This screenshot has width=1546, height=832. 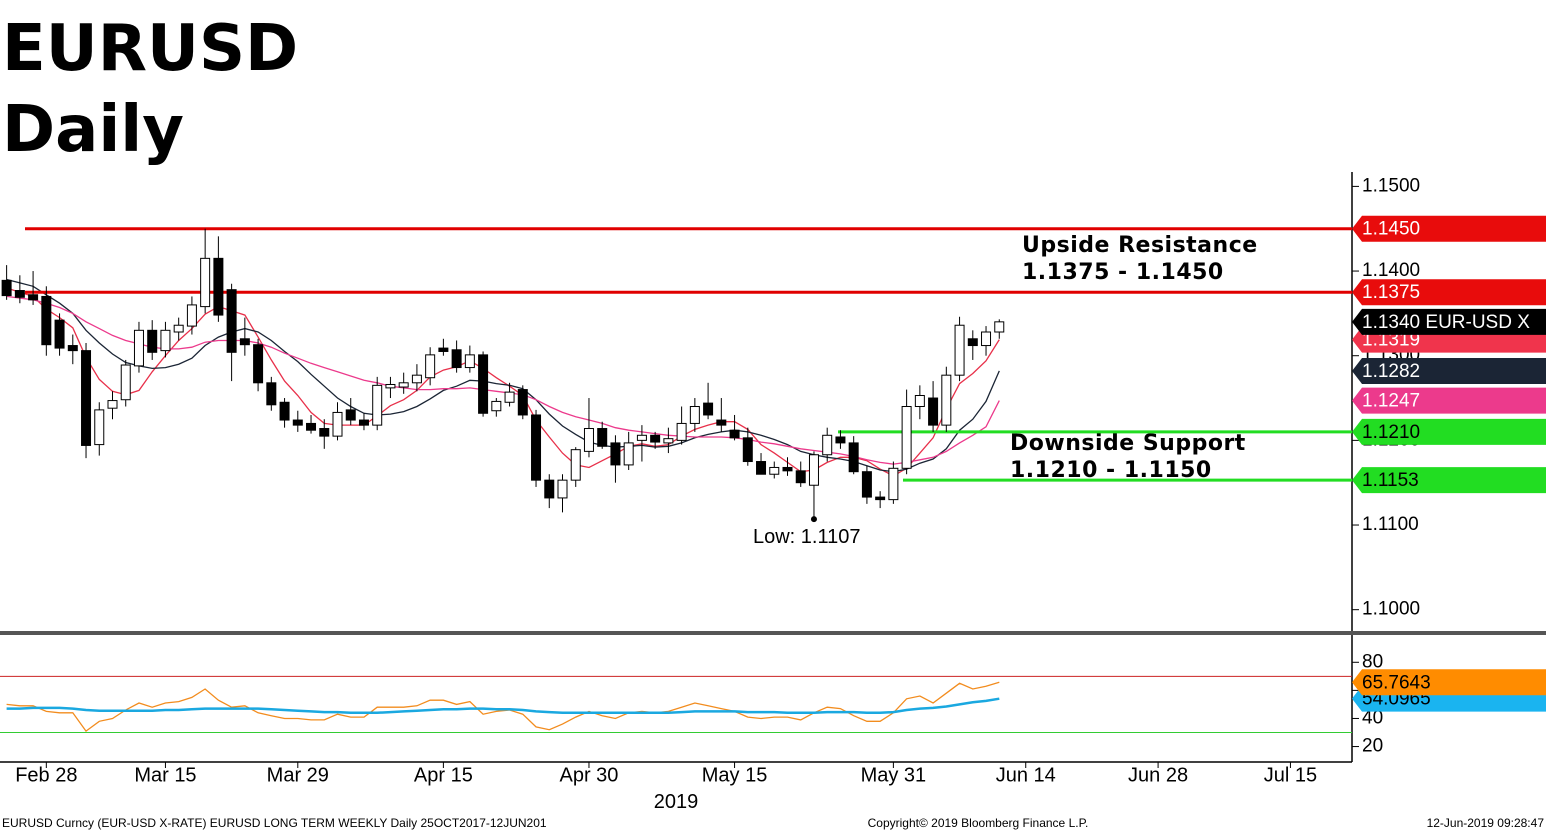 I want to click on price-tag-label: 1.1210, so click(x=1391, y=432).